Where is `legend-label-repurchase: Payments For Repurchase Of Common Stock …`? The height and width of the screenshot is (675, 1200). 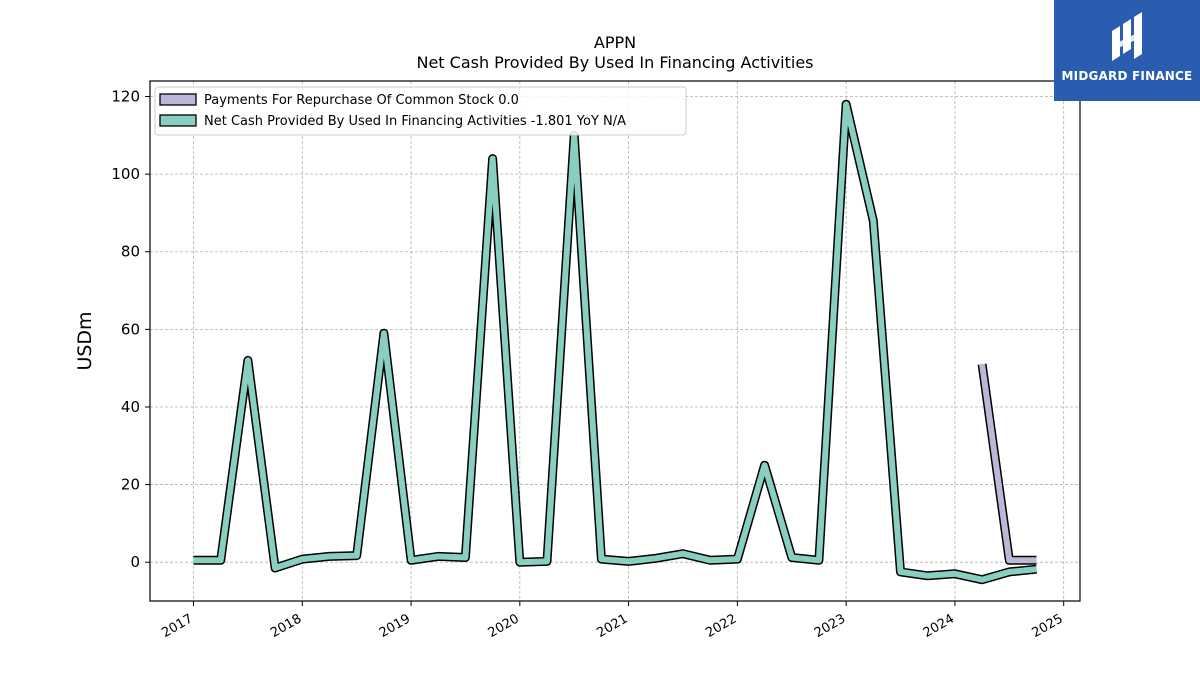
legend-label-repurchase: Payments For Repurchase Of Common Stock … is located at coordinates (361, 100).